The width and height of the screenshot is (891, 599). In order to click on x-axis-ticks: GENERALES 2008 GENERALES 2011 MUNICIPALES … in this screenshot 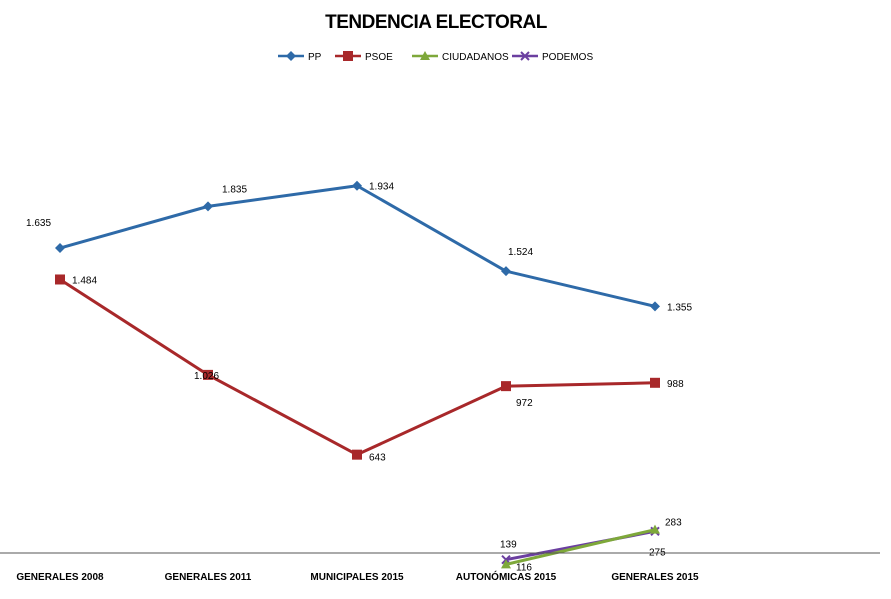, I will do `click(357, 576)`.